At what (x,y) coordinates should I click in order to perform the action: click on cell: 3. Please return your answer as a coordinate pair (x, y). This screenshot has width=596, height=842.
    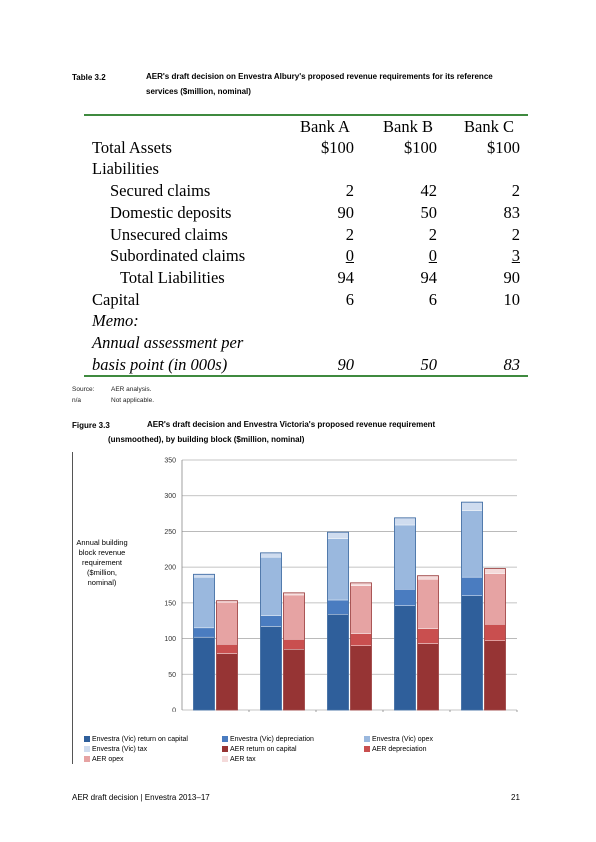
    Looking at the image, I should click on (515, 255).